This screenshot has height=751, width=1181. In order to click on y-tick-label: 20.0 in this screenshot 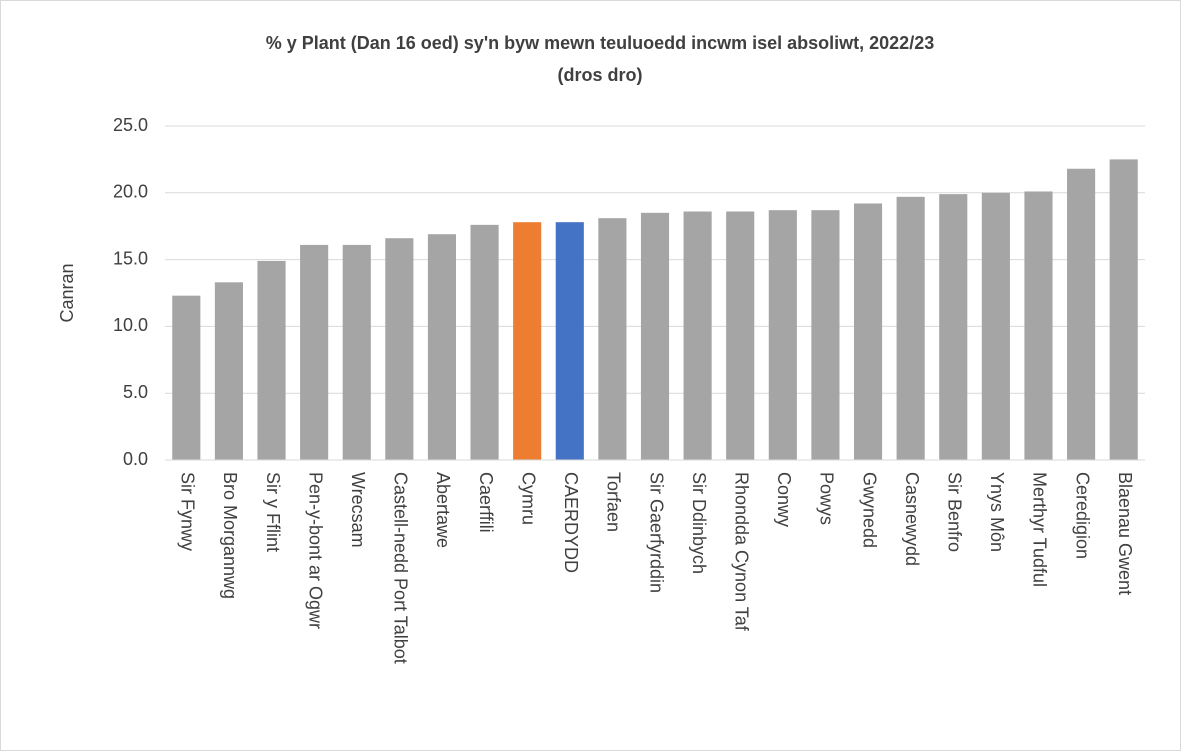, I will do `click(130, 192)`.